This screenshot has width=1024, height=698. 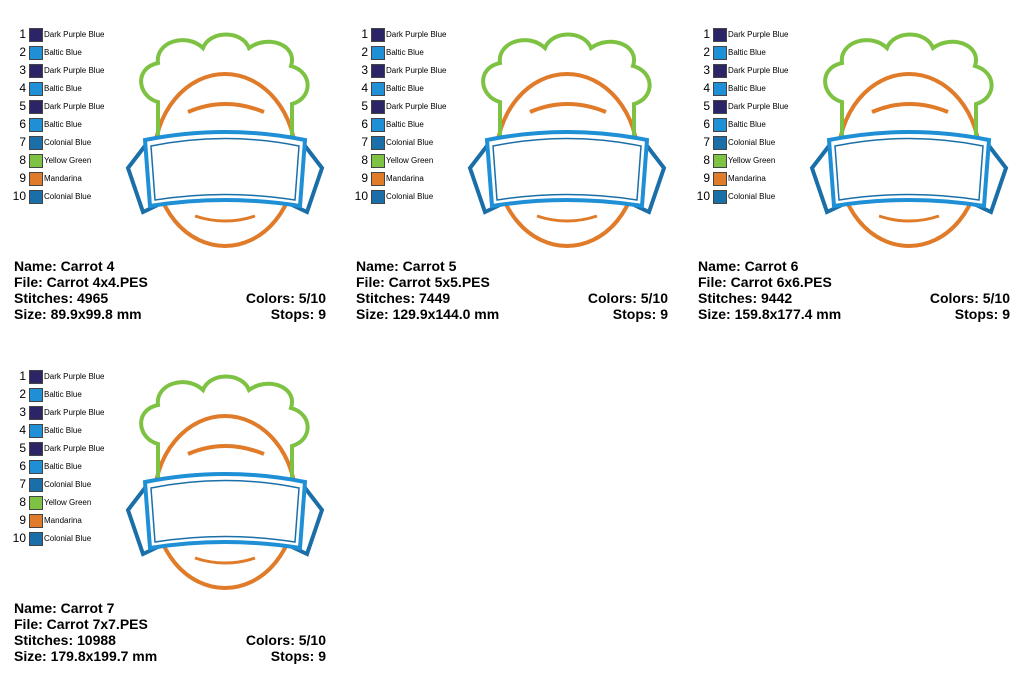 I want to click on file-name: File: Carrot 5x5.PES, so click(x=423, y=282).